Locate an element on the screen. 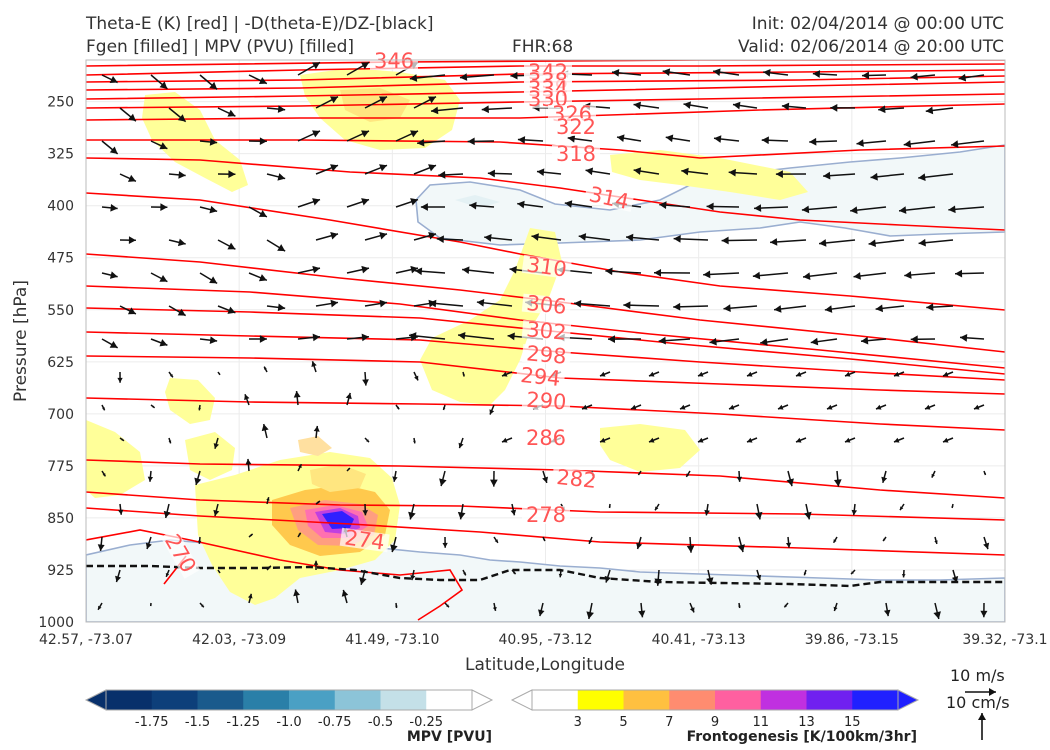 This screenshot has width=1050, height=750. y-tick-label: 775 is located at coordinates (60, 467).